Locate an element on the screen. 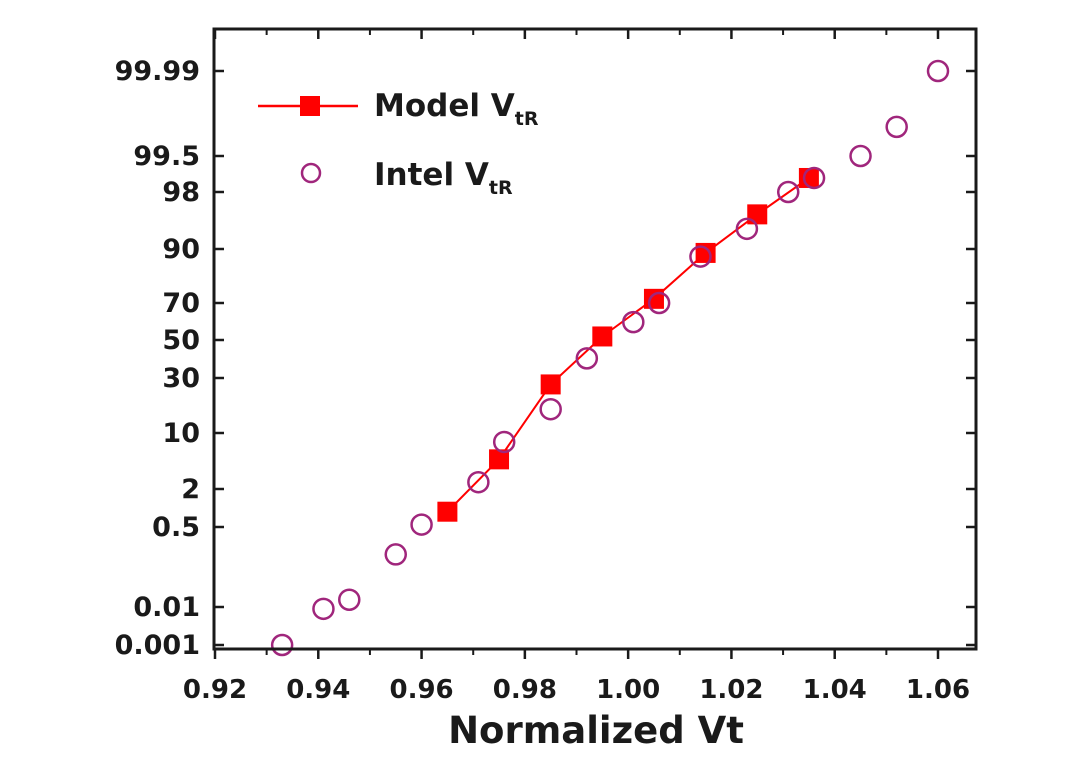 The height and width of the screenshot is (778, 1092). y-tick-label: 50 is located at coordinates (181, 340).